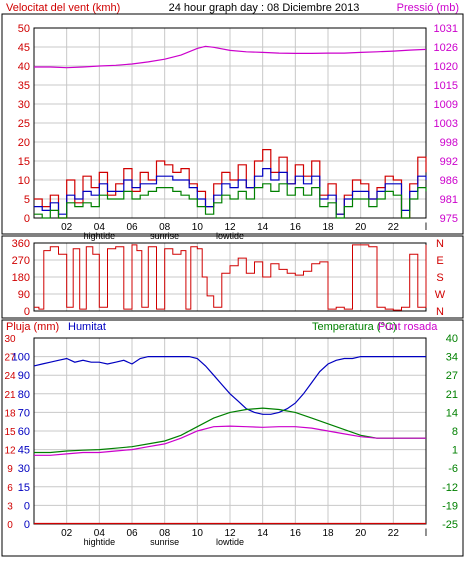  What do you see at coordinates (10, 432) in the screenshot?
I see `rain-tick-label: 15` at bounding box center [10, 432].